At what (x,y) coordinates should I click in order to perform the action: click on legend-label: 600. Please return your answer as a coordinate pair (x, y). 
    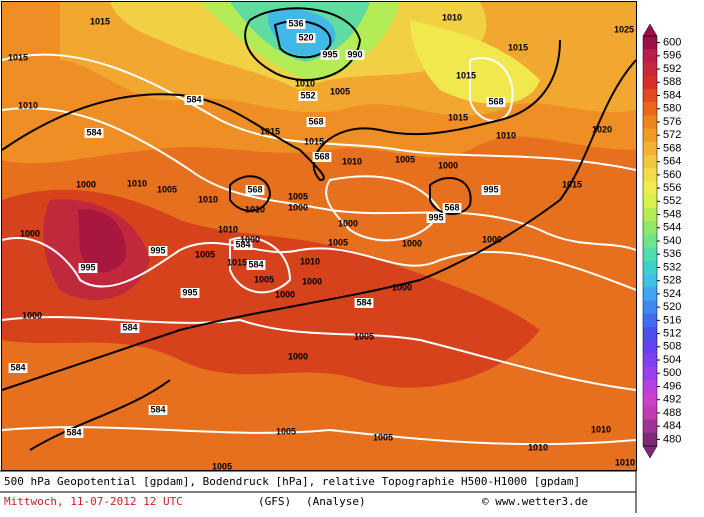
    Looking at the image, I should click on (672, 43).